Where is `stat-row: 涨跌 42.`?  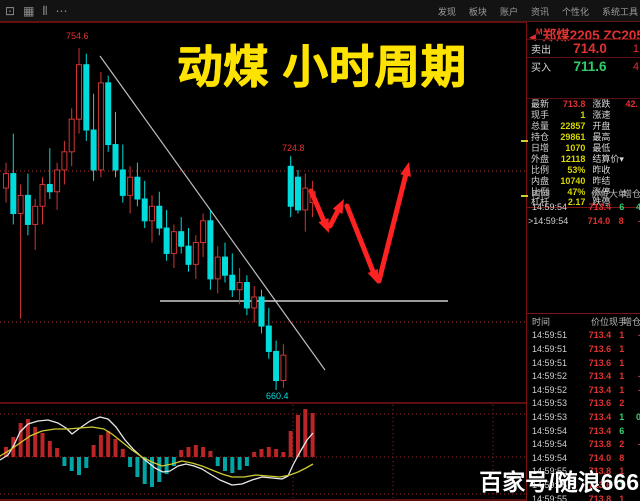 stat-row: 涨跌 42. is located at coordinates (614, 104).